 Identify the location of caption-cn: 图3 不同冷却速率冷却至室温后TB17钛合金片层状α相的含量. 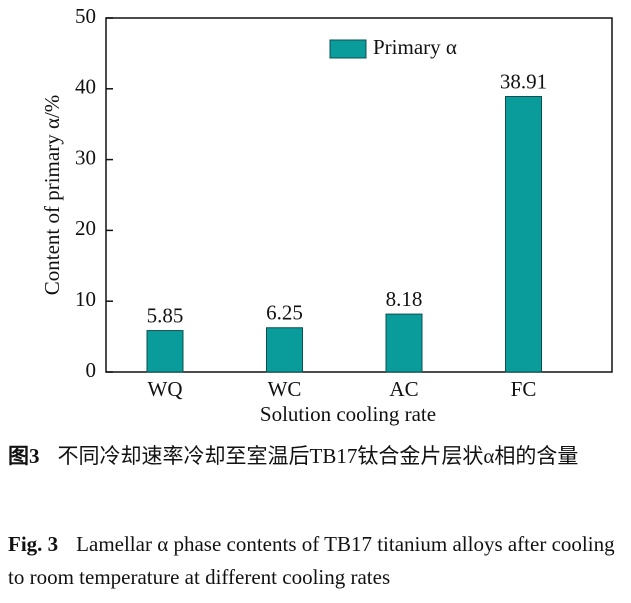
(317, 456).